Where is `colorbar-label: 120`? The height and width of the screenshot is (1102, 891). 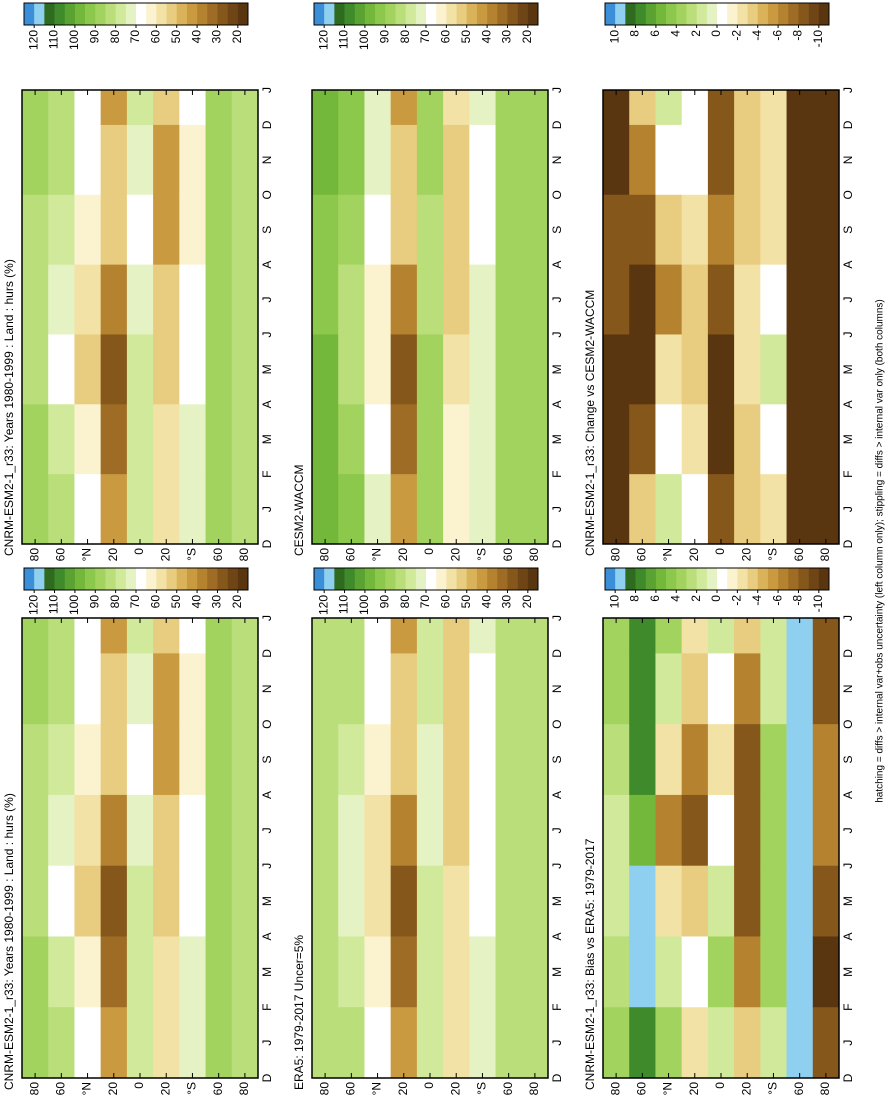 colorbar-label: 120 is located at coordinates (33, 605).